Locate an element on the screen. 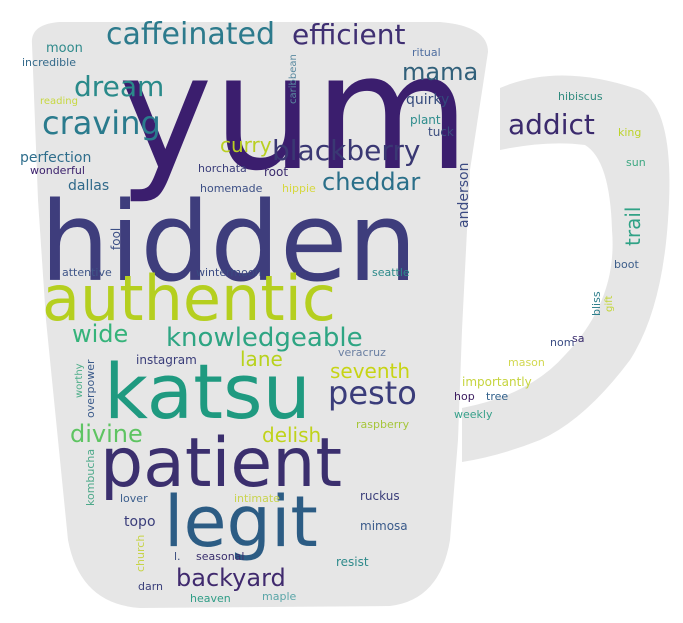 The image size is (683, 623). word-maple: maple is located at coordinates (279, 596).